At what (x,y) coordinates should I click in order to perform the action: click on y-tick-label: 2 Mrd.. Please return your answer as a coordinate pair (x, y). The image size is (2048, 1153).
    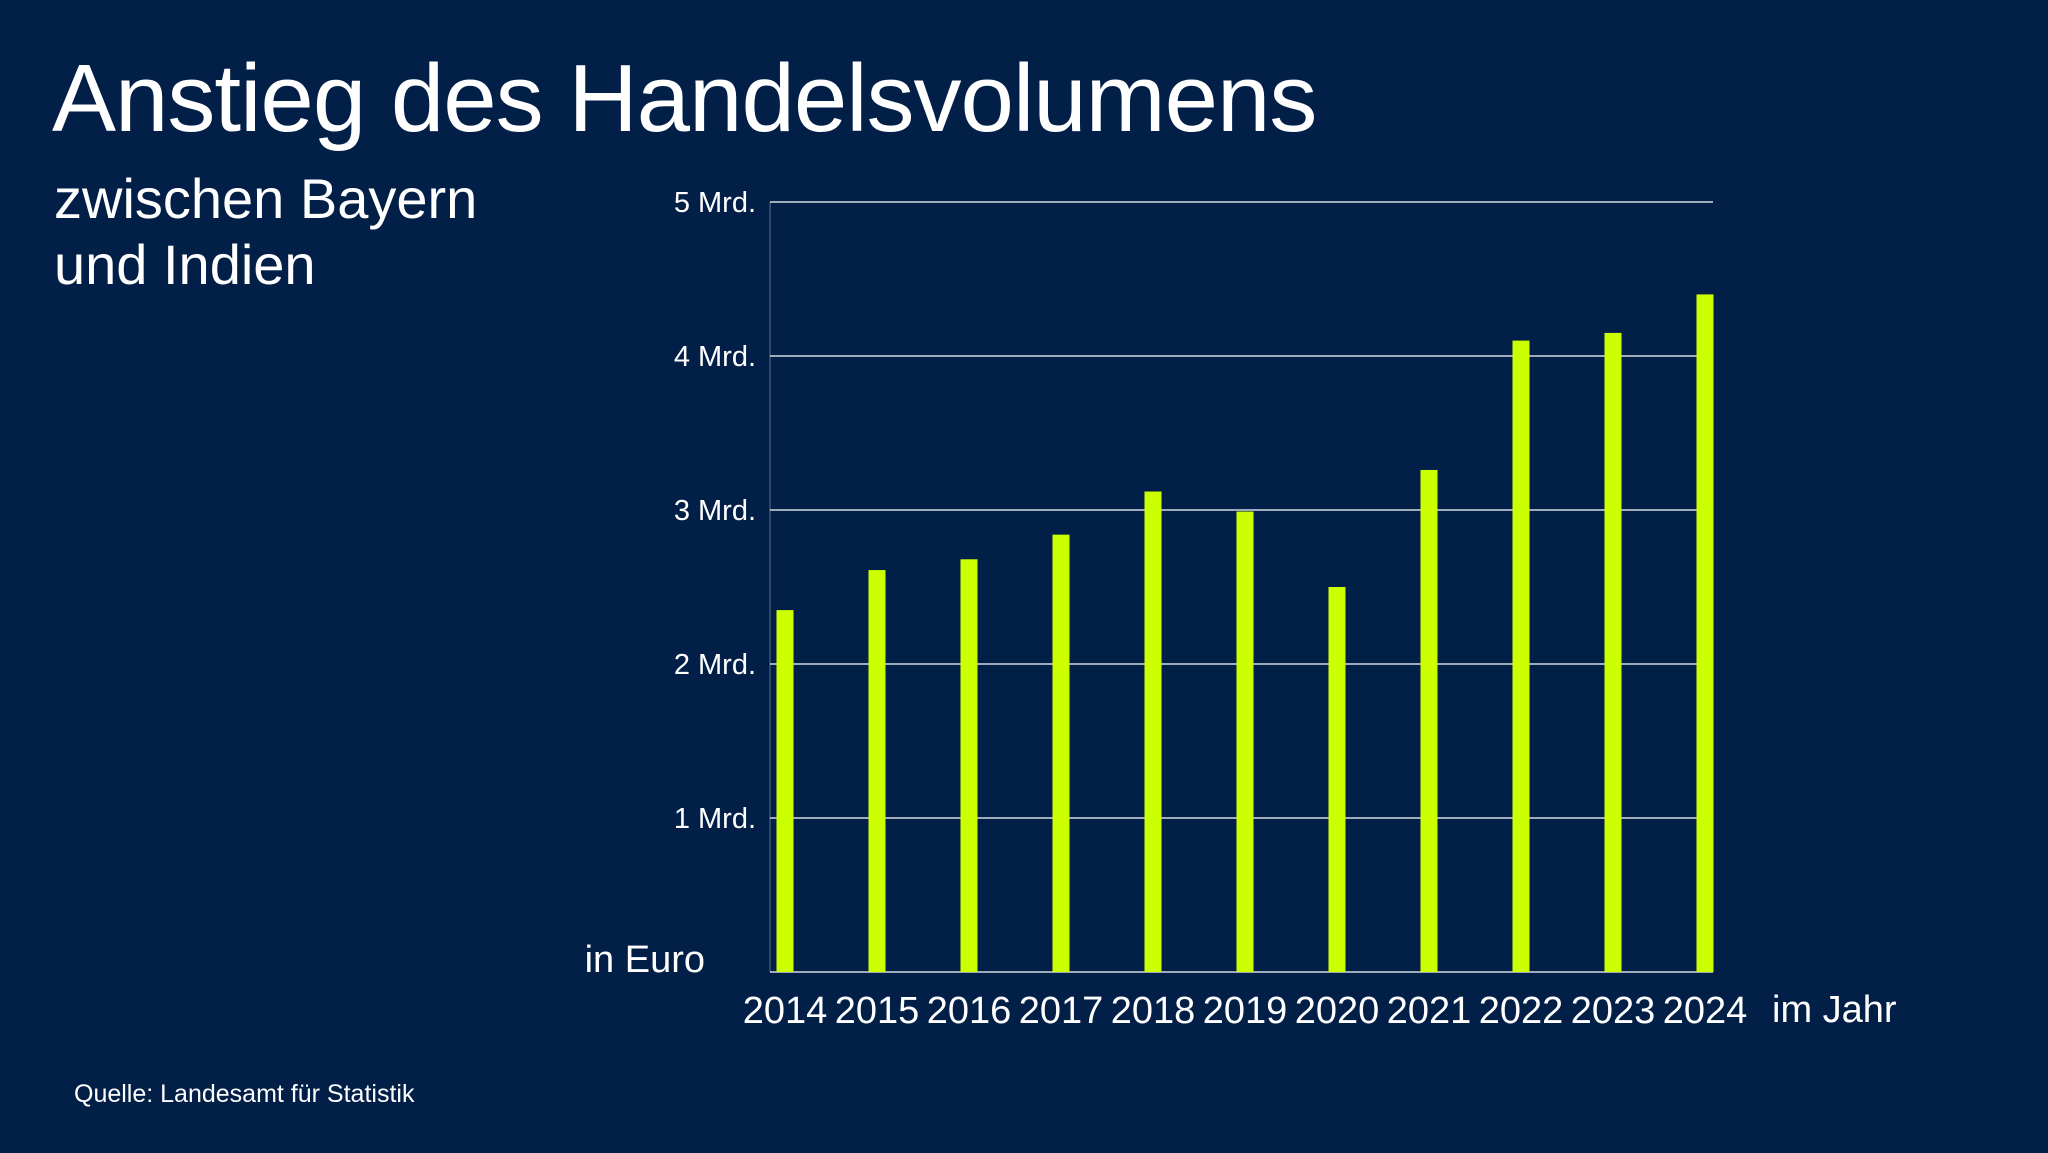
    Looking at the image, I should click on (715, 665).